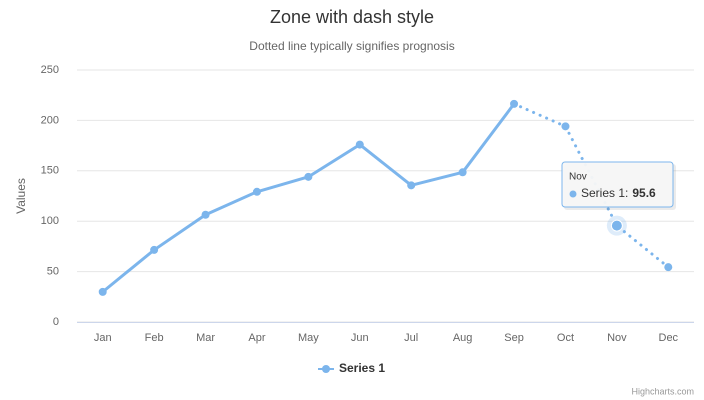  Describe the element at coordinates (352, 17) in the screenshot. I see `chart-title: Zone with dash style` at that location.